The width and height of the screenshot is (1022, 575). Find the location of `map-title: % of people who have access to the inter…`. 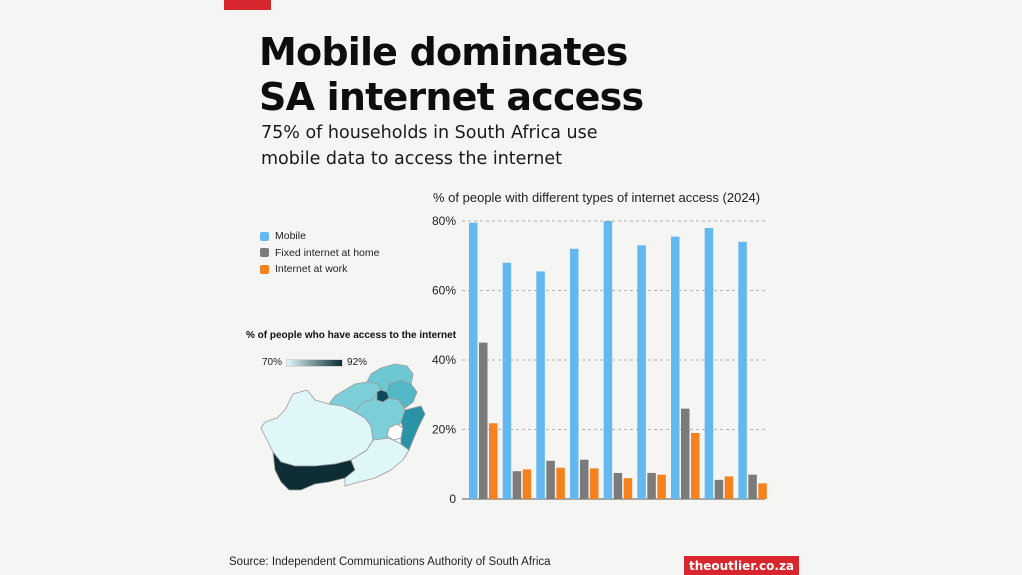

map-title: % of people who have access to the inter… is located at coordinates (351, 335).